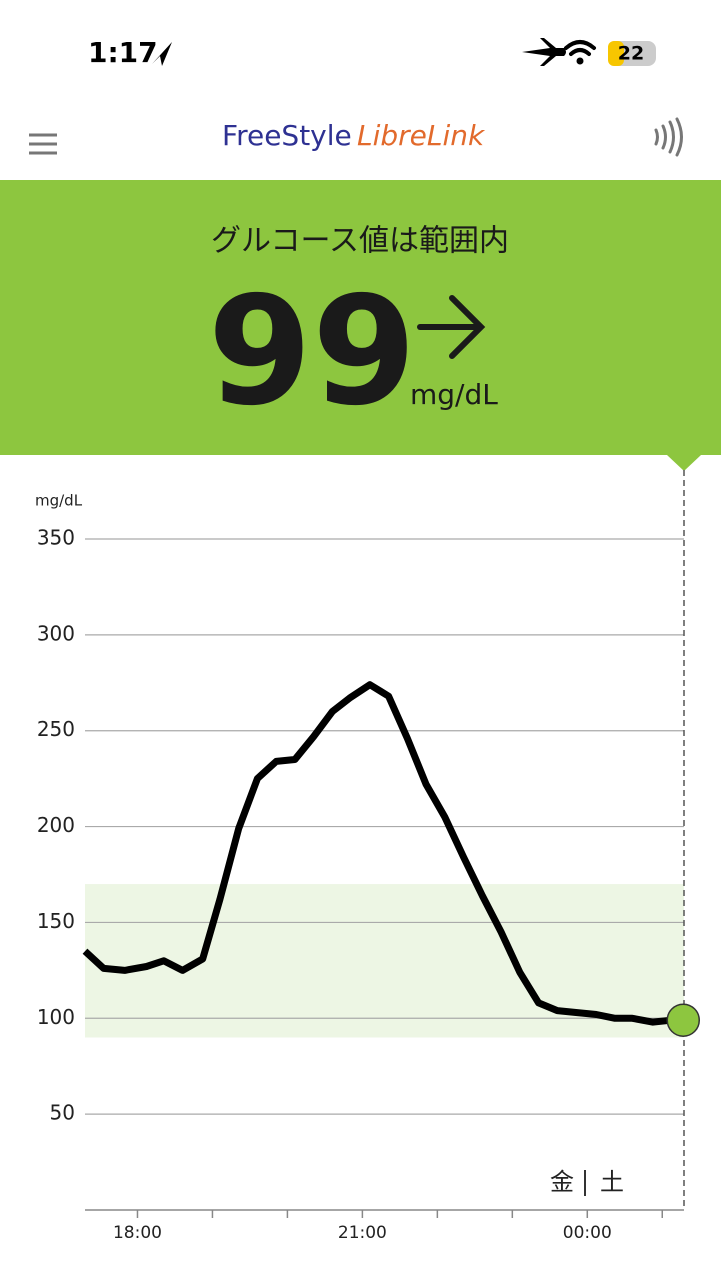 This screenshot has width=721, height=1284. I want to click on clock: 1:17, so click(123, 52).